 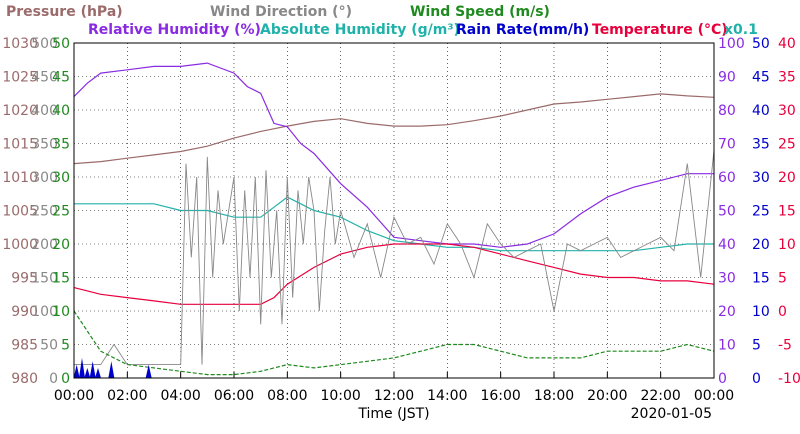 What do you see at coordinates (394, 224) in the screenshot?
I see `series-ah-line` at bounding box center [394, 224].